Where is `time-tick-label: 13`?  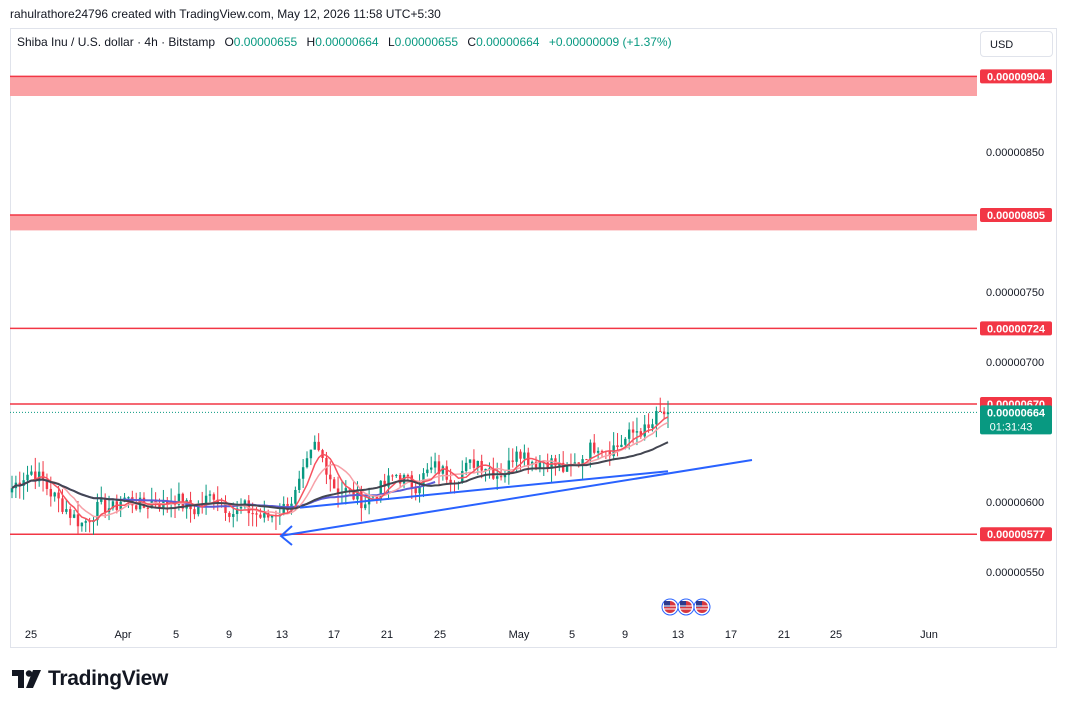 time-tick-label: 13 is located at coordinates (282, 635).